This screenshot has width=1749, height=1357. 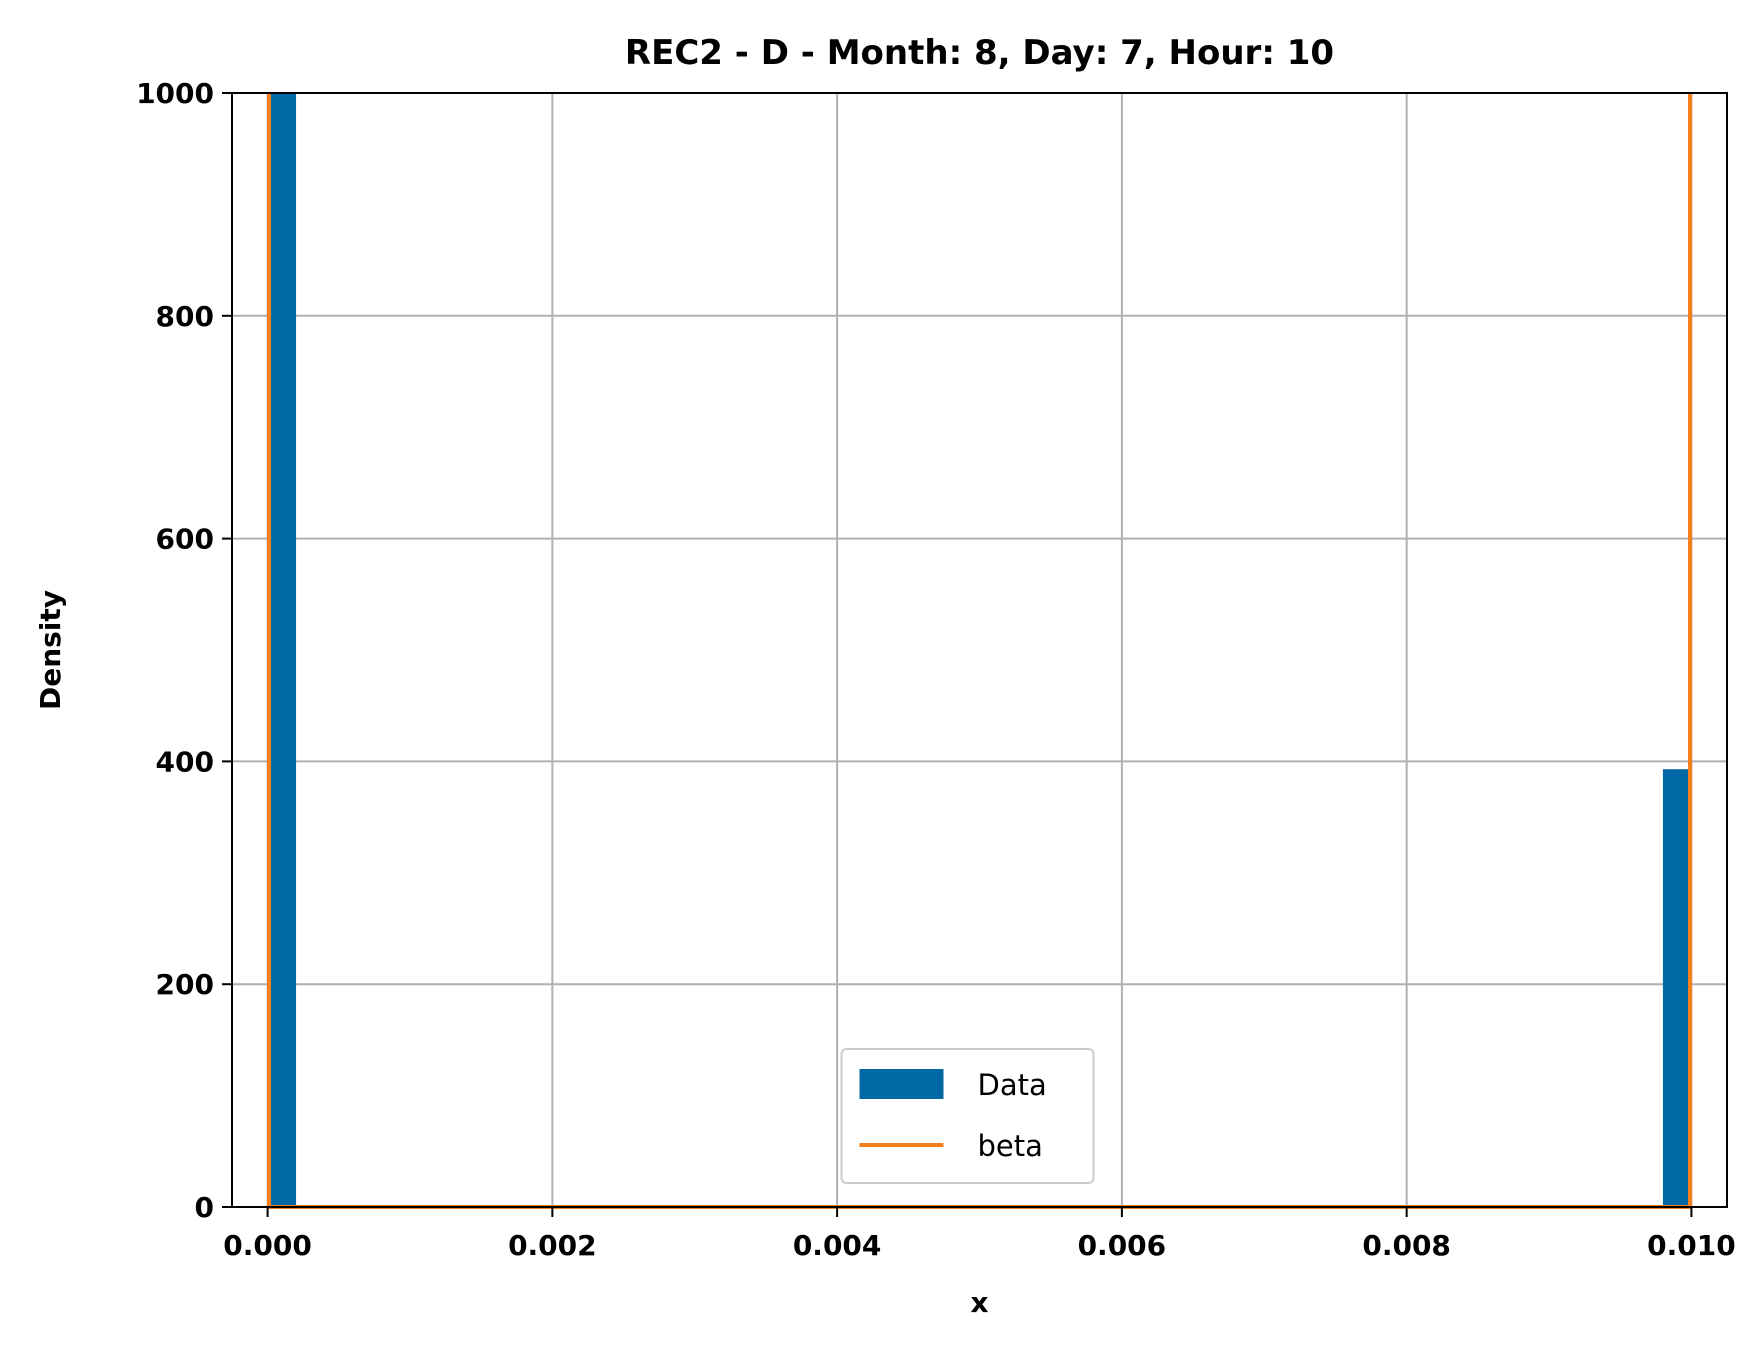 What do you see at coordinates (185, 761) in the screenshot?
I see `y-tick-label: 400` at bounding box center [185, 761].